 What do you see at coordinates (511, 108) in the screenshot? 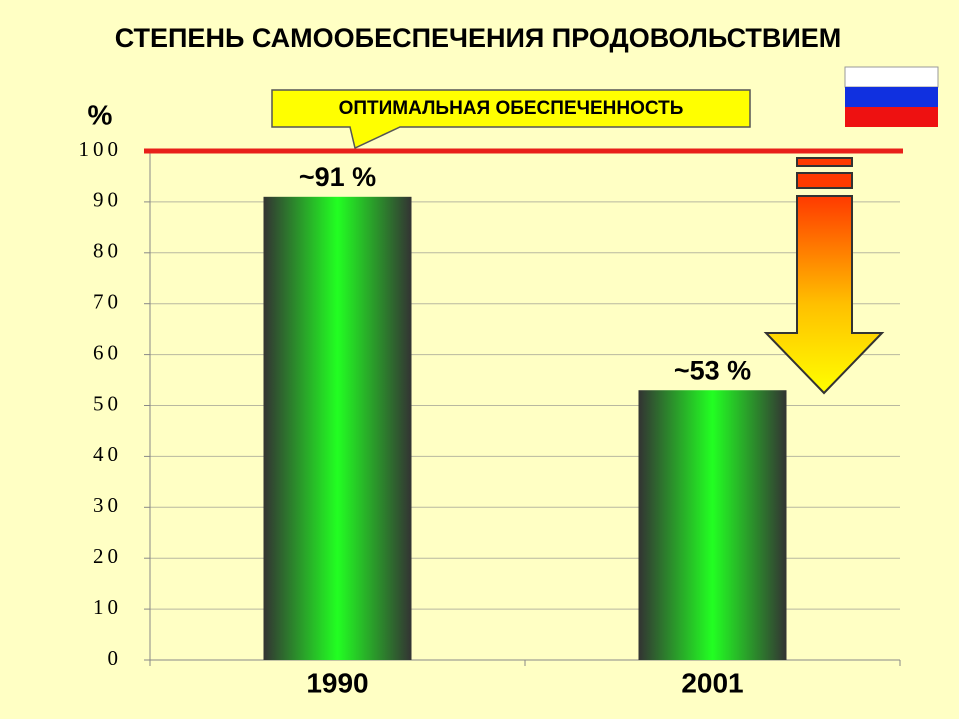
I see `reference-label: ОПТИМАЛЬНАЯ ОБЕСПЕЧЕННОСТЬ` at bounding box center [511, 108].